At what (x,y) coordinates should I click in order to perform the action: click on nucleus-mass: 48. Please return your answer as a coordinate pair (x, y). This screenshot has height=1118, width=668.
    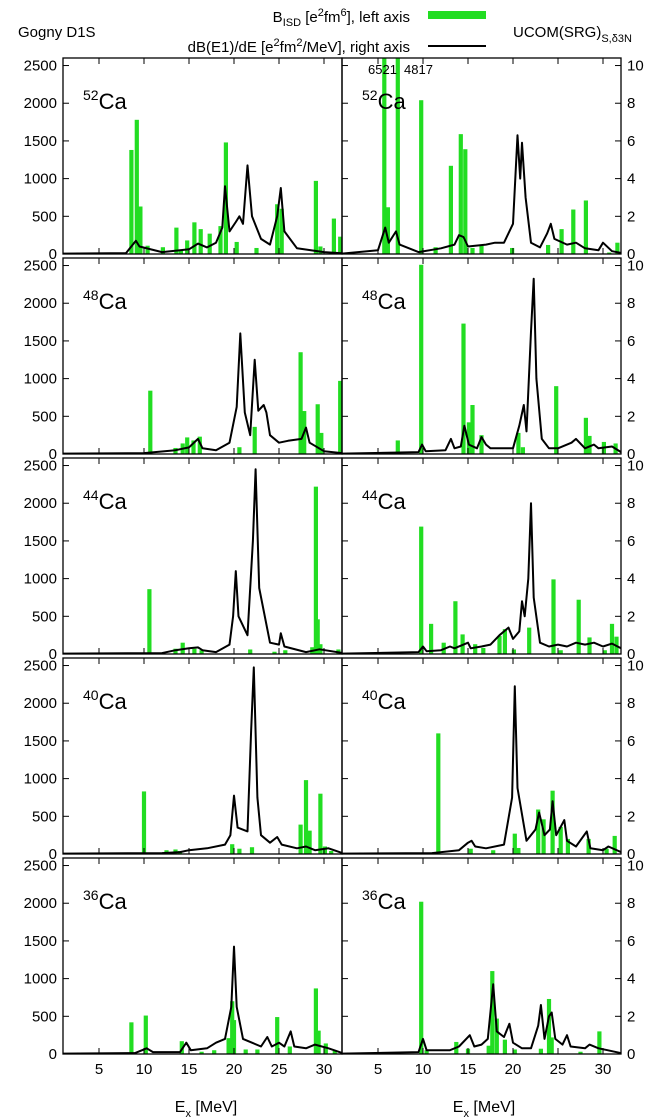
    Looking at the image, I should click on (91, 295).